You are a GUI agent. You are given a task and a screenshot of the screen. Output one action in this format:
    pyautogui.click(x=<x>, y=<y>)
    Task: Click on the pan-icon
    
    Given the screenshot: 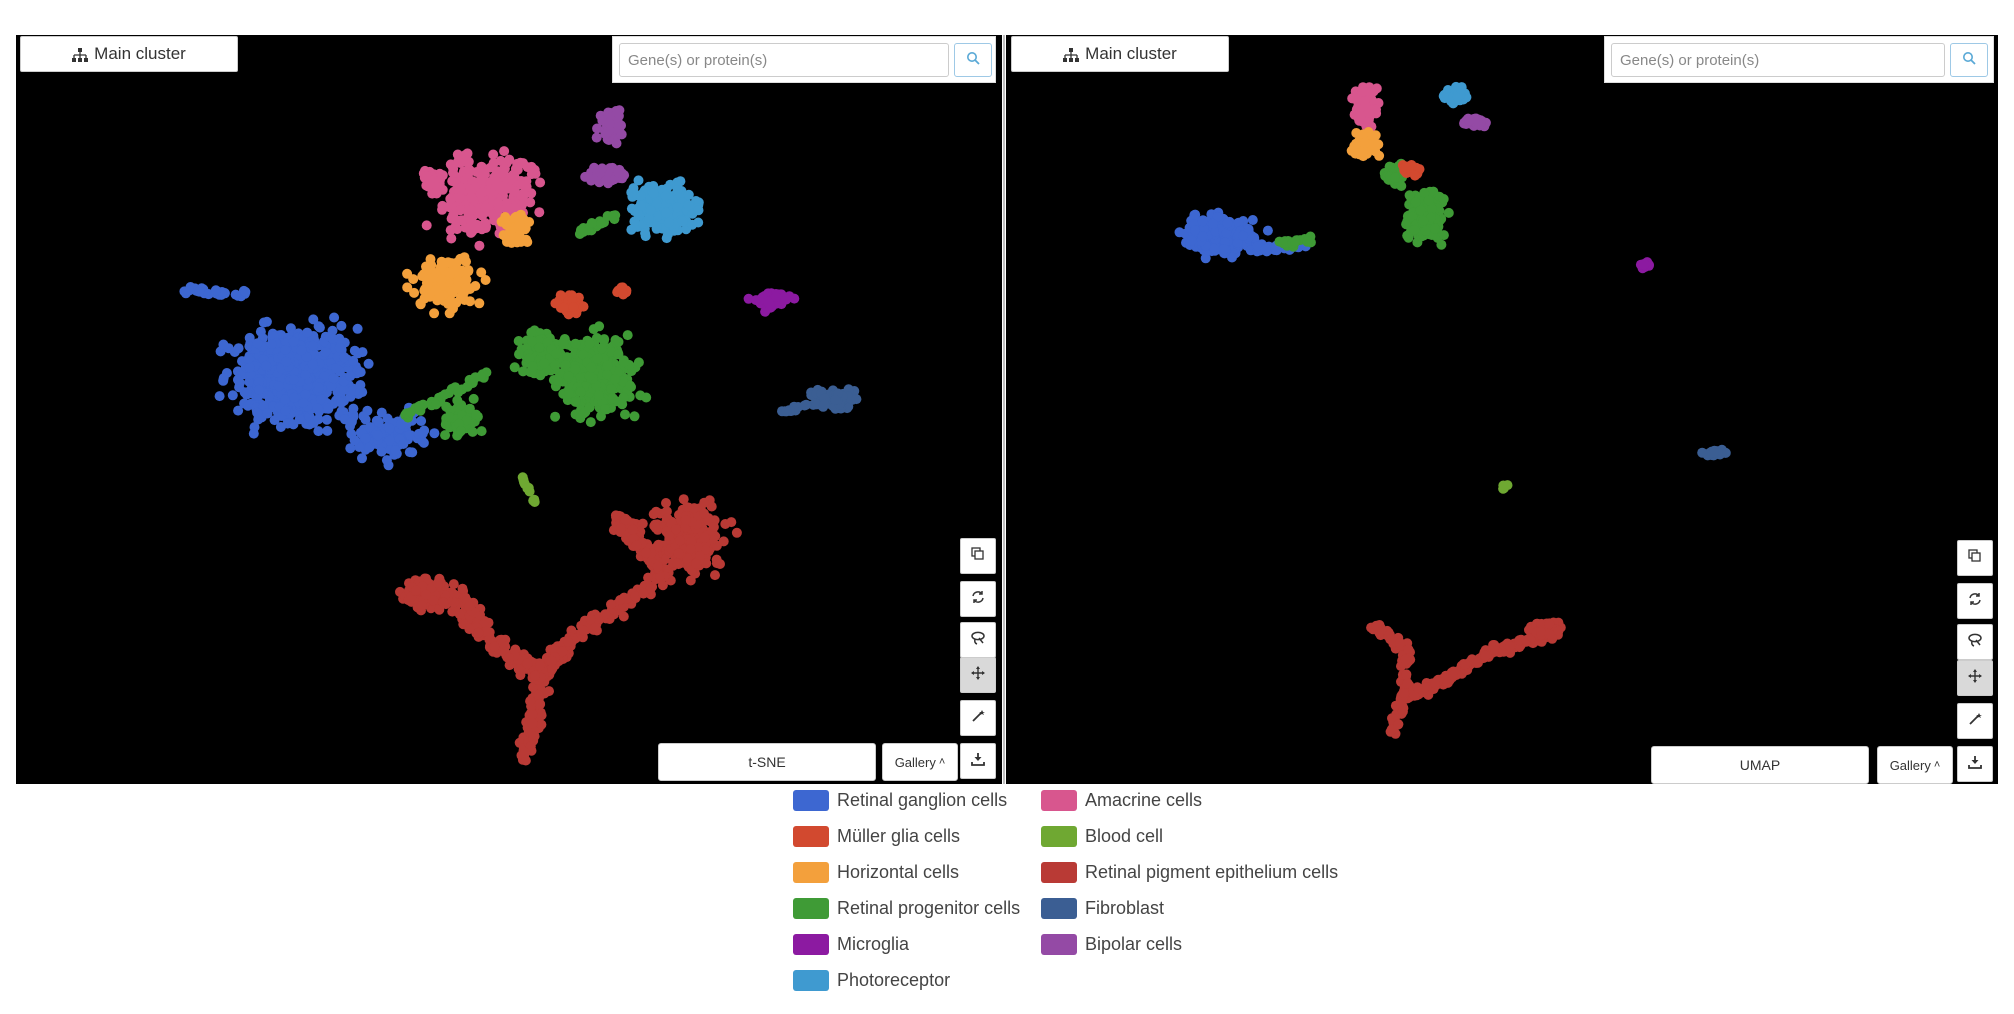 What is the action you would take?
    pyautogui.click(x=978, y=675)
    